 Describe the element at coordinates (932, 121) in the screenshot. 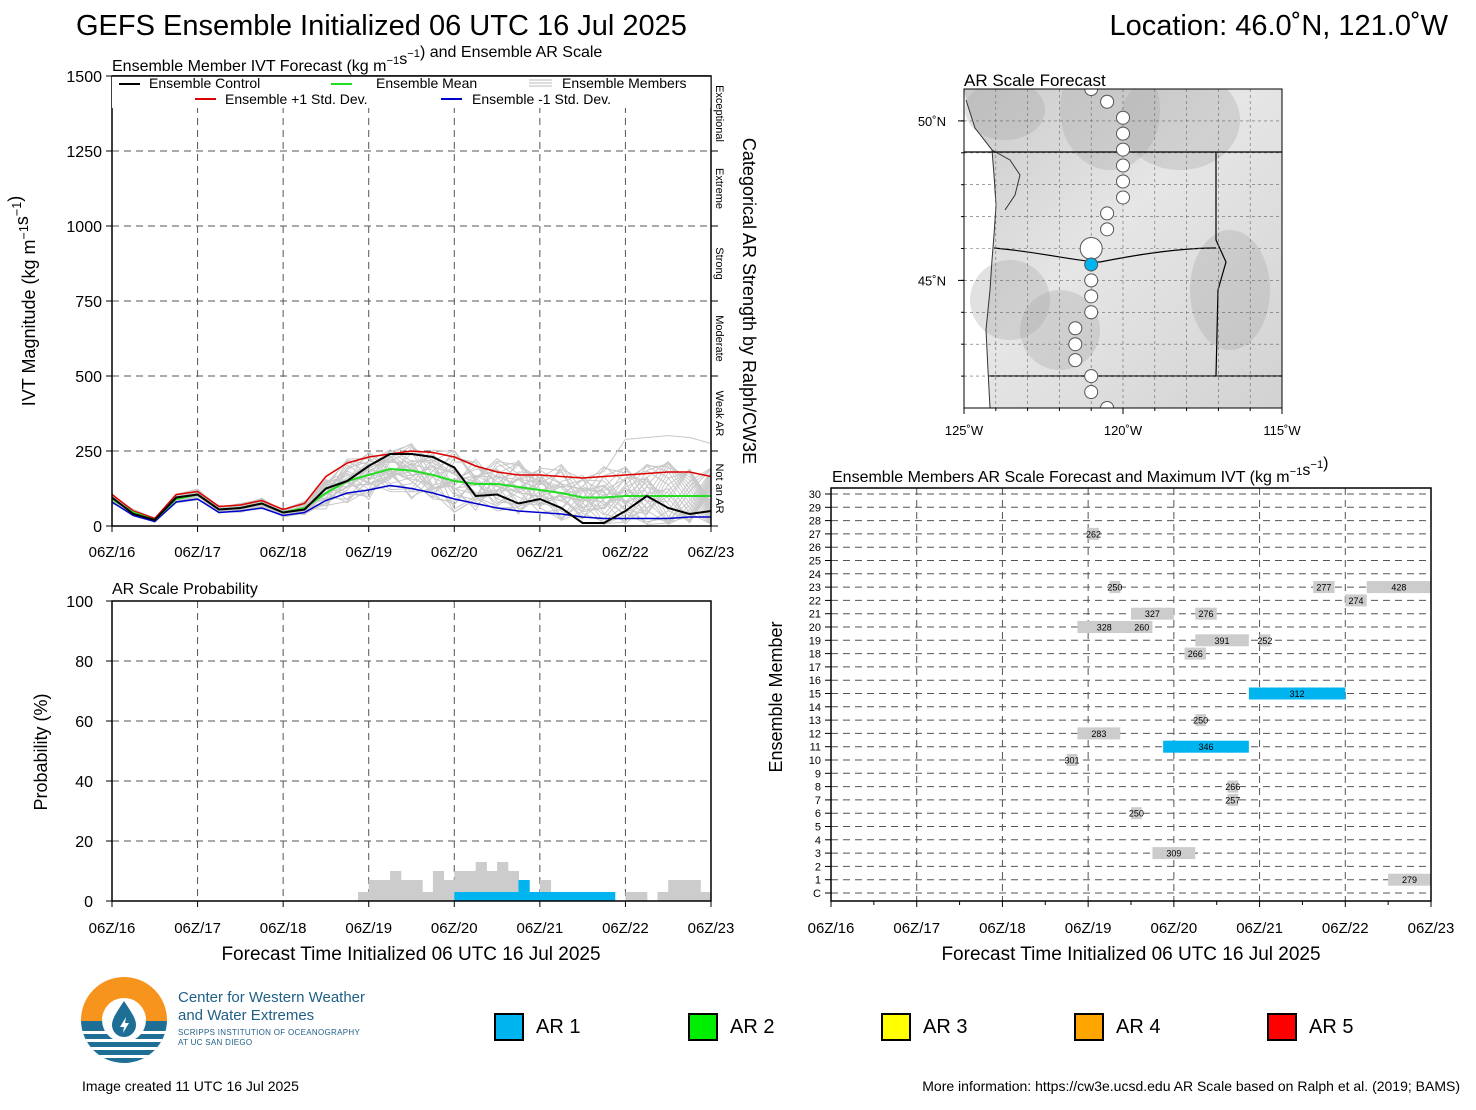

I see `map-ytick-label: 50˚N` at that location.